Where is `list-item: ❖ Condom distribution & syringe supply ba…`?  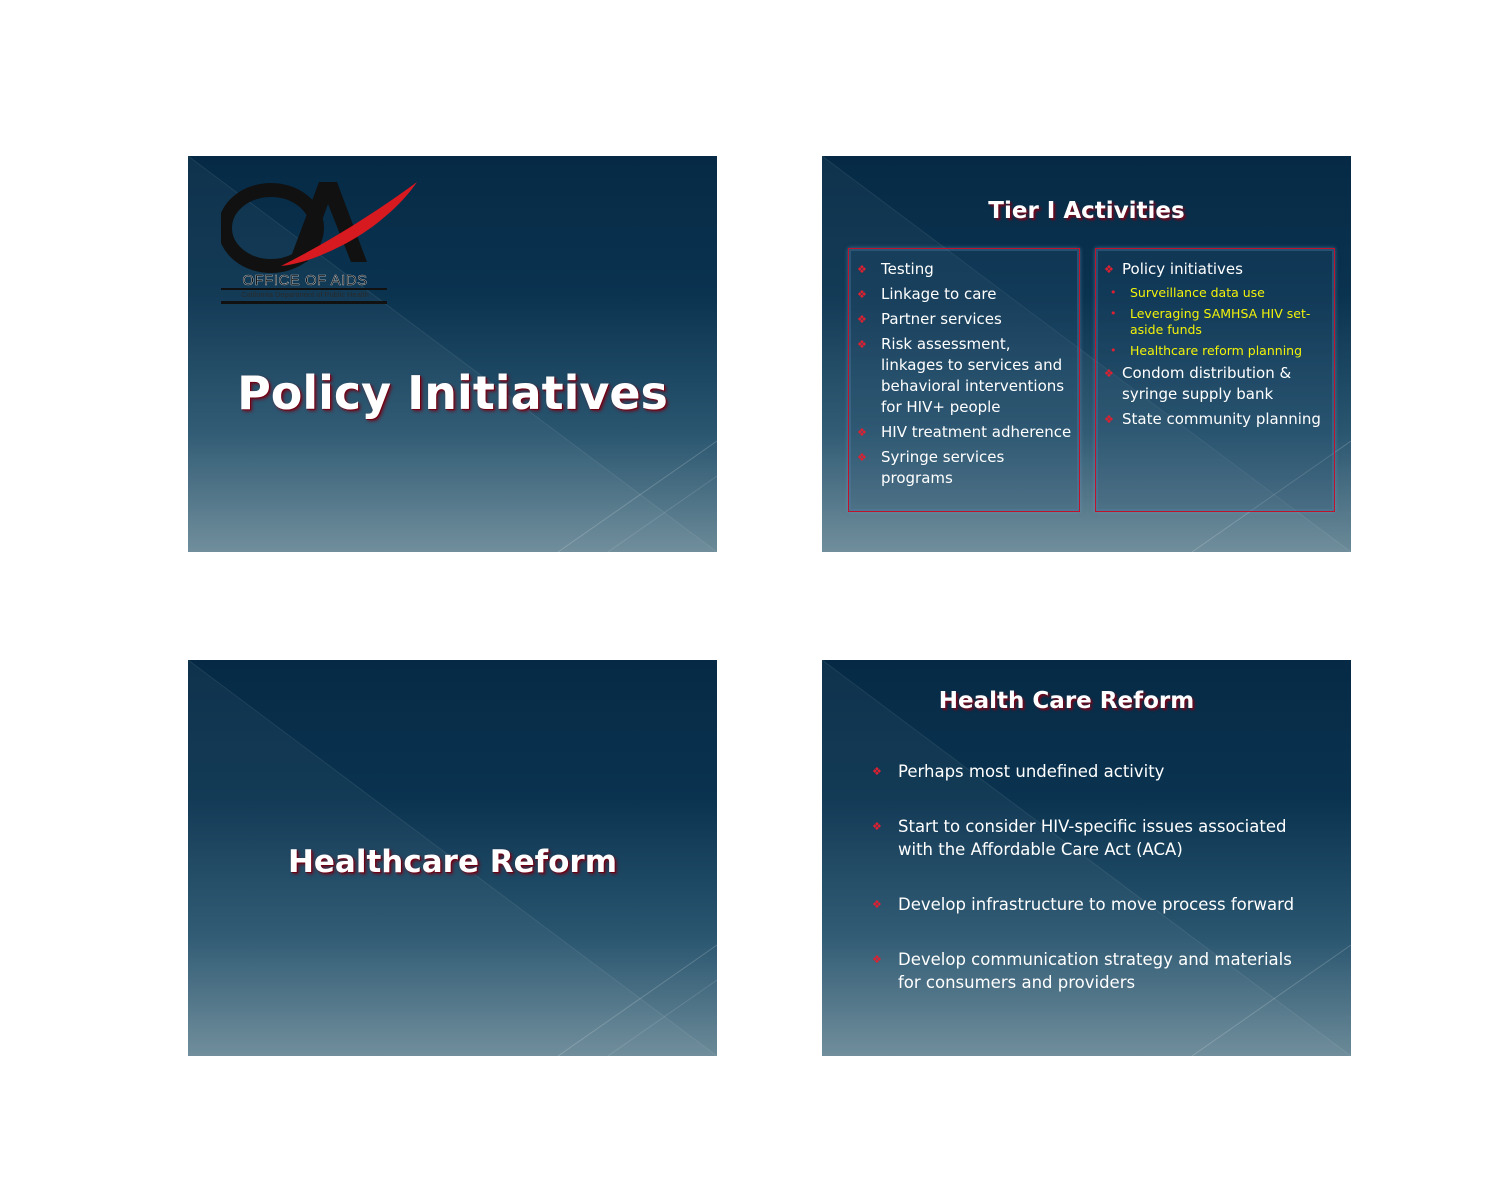
list-item: ❖ Condom distribution & syringe supply ba… is located at coordinates (1216, 384).